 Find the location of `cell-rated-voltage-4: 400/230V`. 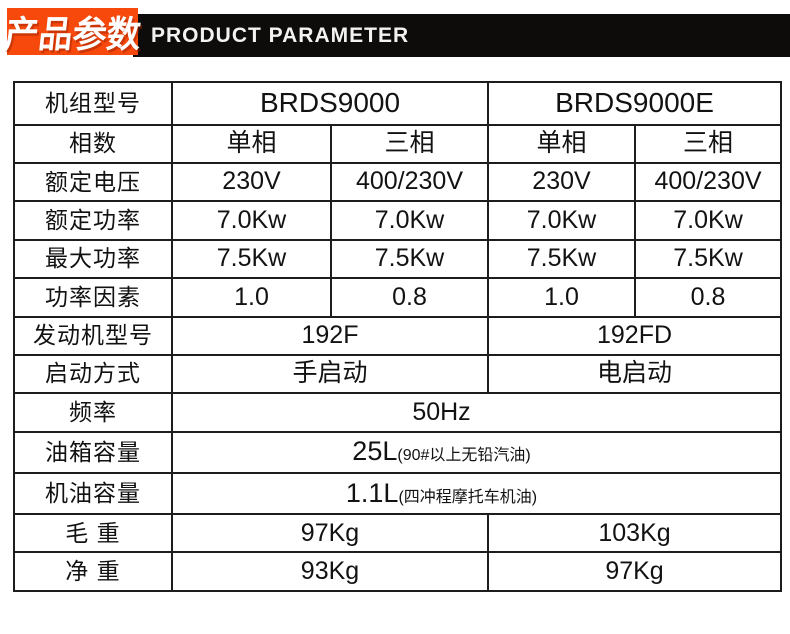

cell-rated-voltage-4: 400/230V is located at coordinates (708, 182).